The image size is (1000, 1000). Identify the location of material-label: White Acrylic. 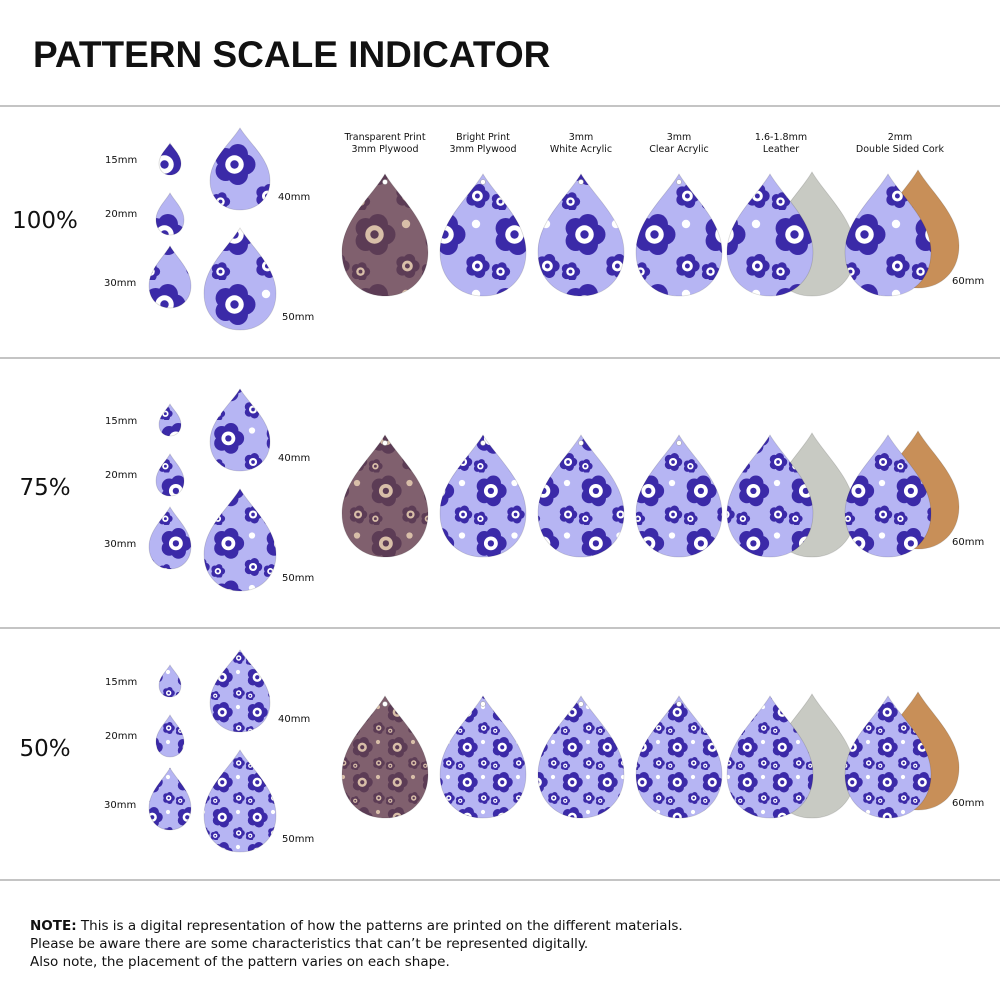
(581, 149).